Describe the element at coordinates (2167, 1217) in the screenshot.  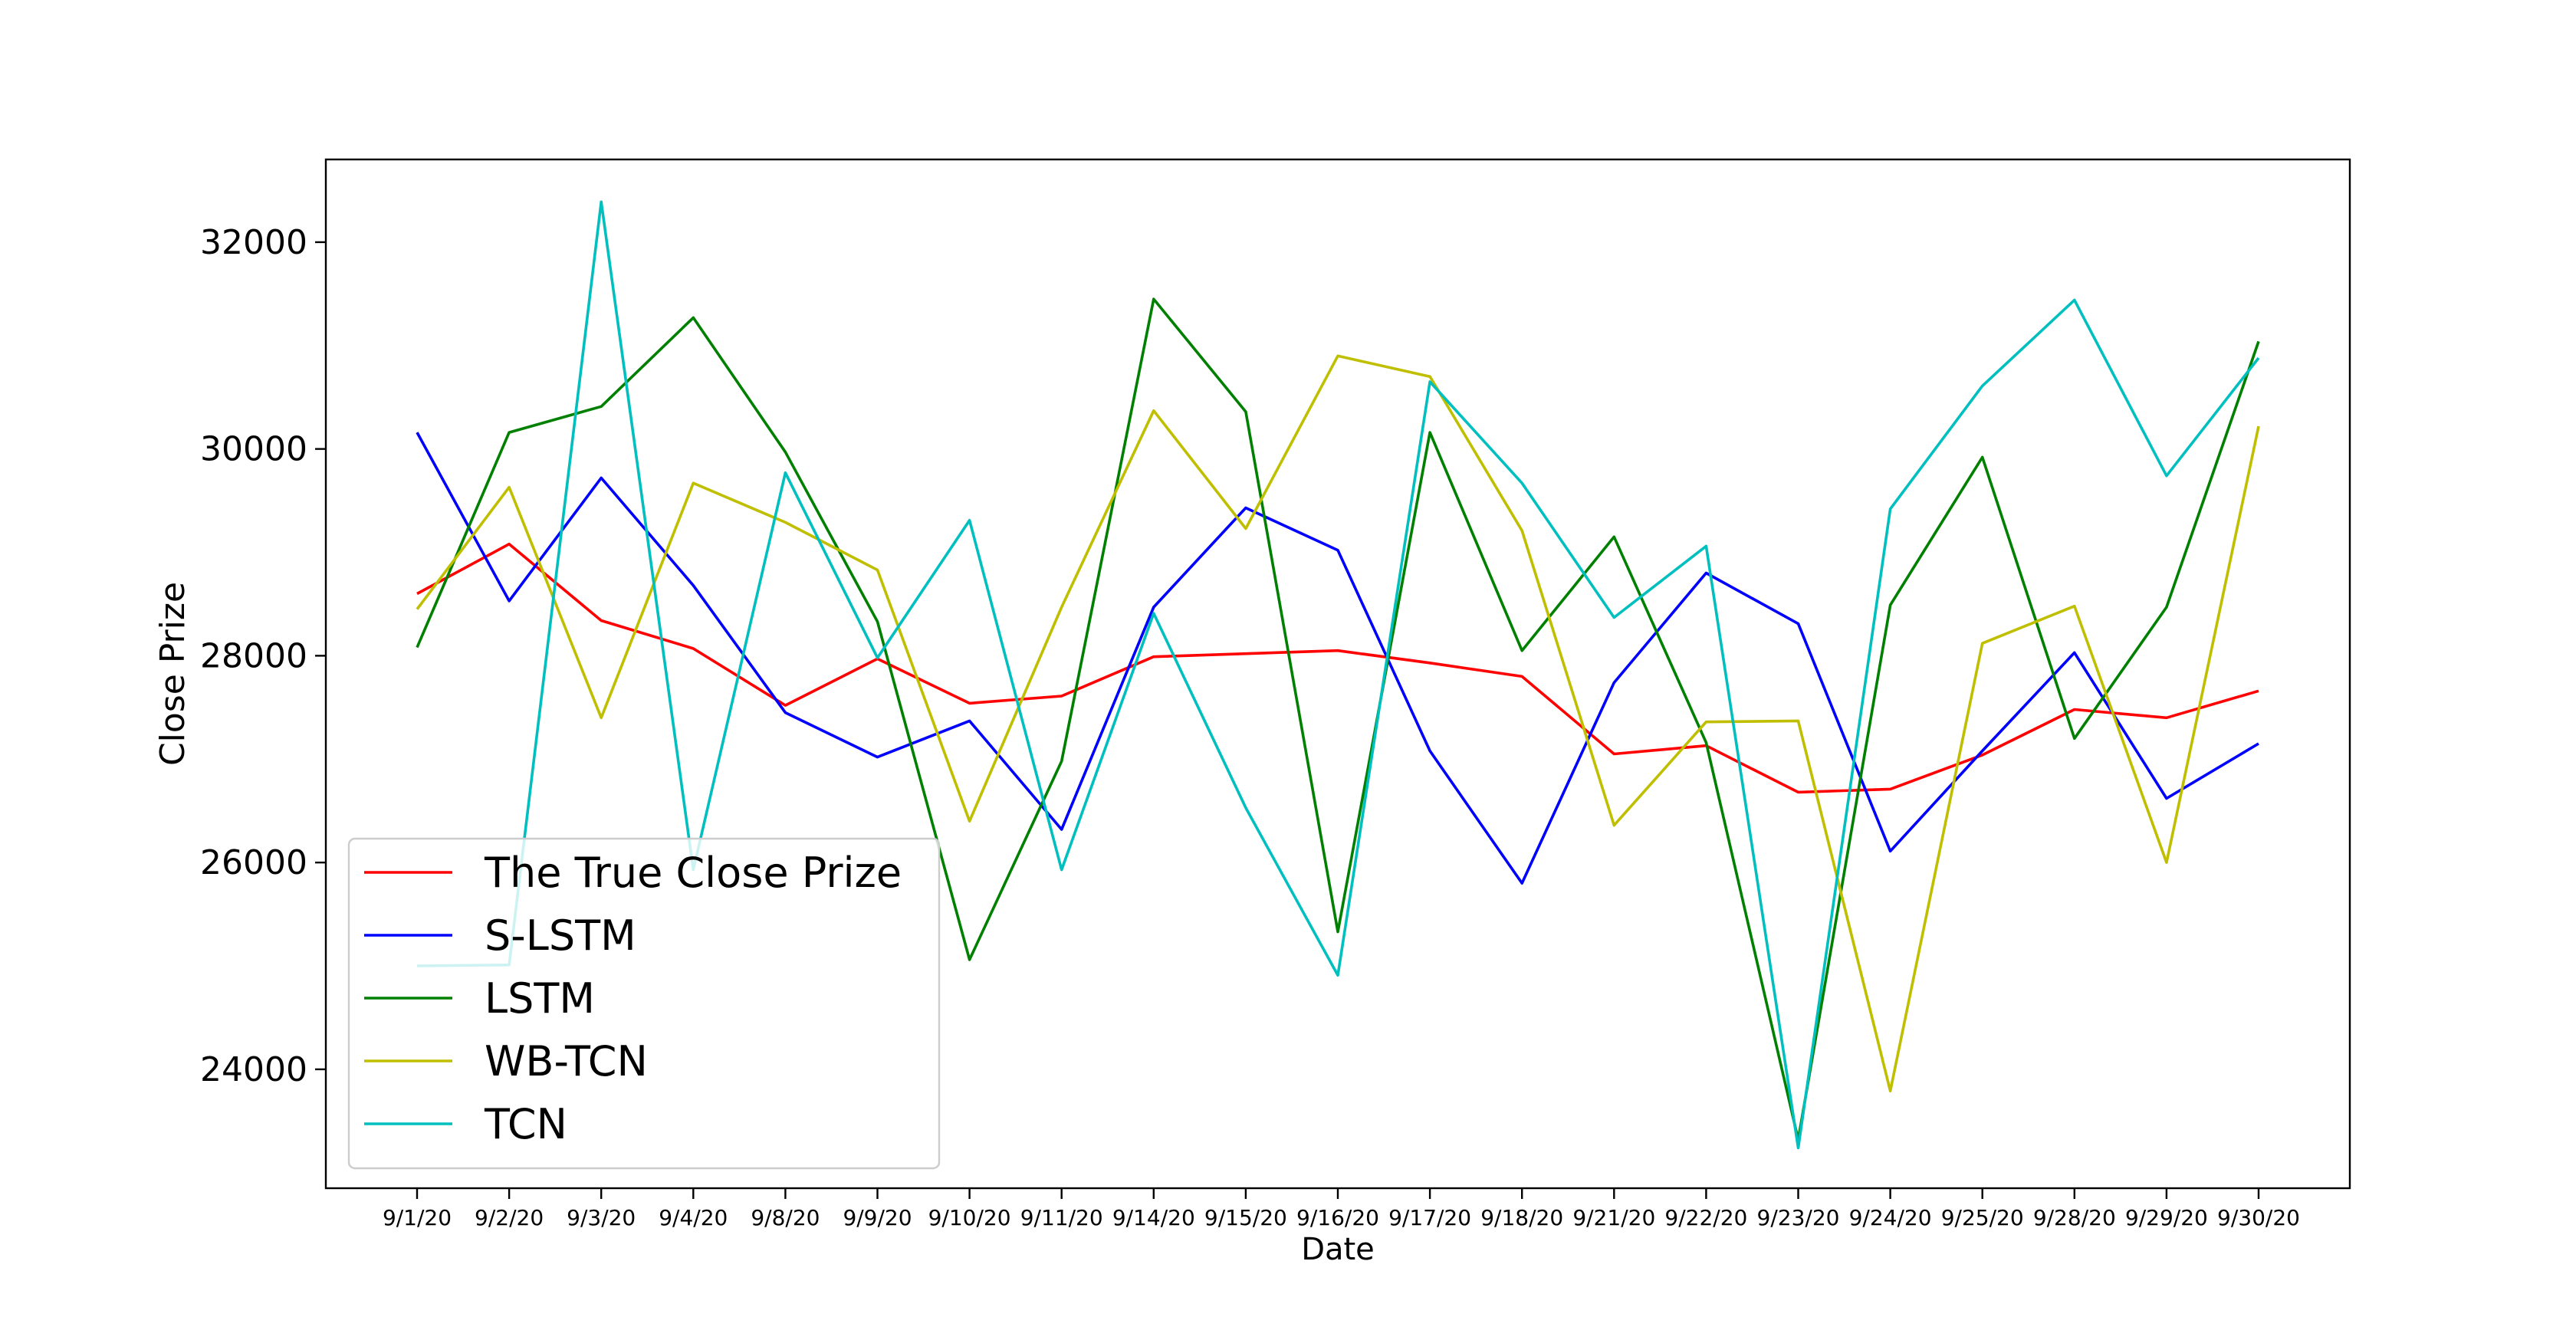
I see `x-tick-label: 9/29/20` at that location.